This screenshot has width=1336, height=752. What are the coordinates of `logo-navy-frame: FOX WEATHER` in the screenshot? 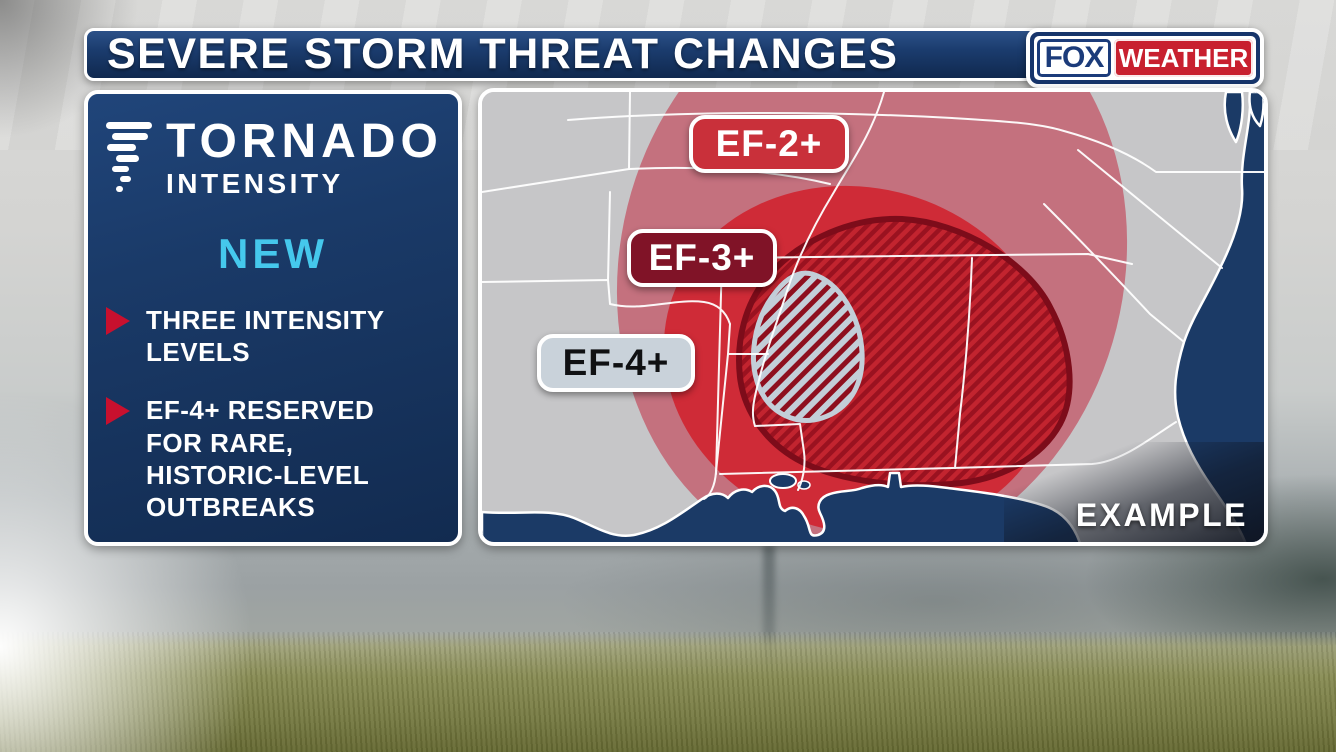 It's located at (1145, 58).